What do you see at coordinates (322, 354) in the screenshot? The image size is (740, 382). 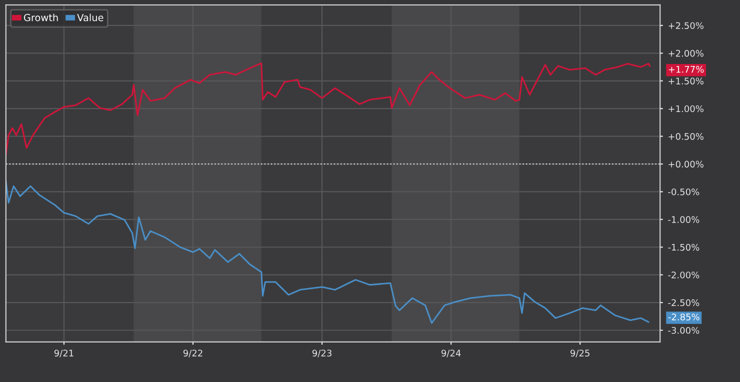 I see `x-tick-label: 9/23` at bounding box center [322, 354].